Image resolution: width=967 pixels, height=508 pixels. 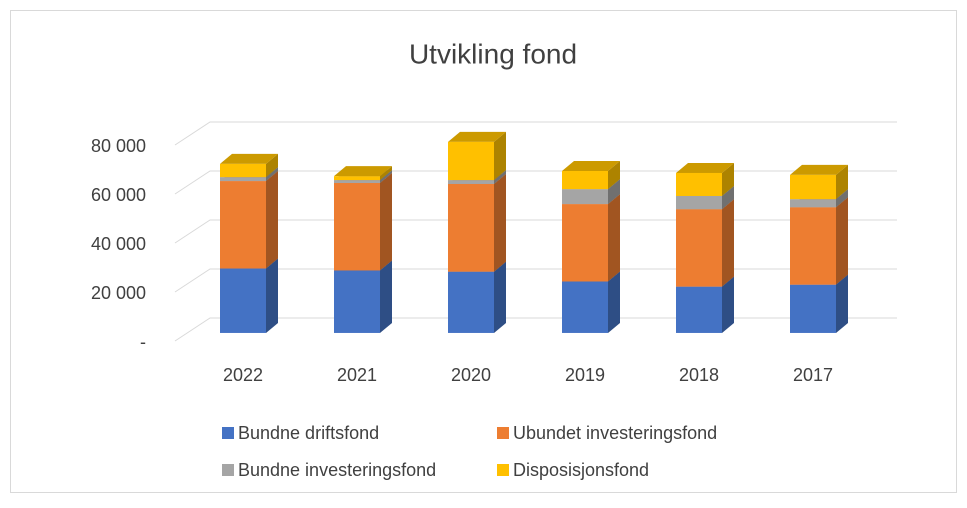 I want to click on x-tick-label: 2018, so click(x=699, y=375).